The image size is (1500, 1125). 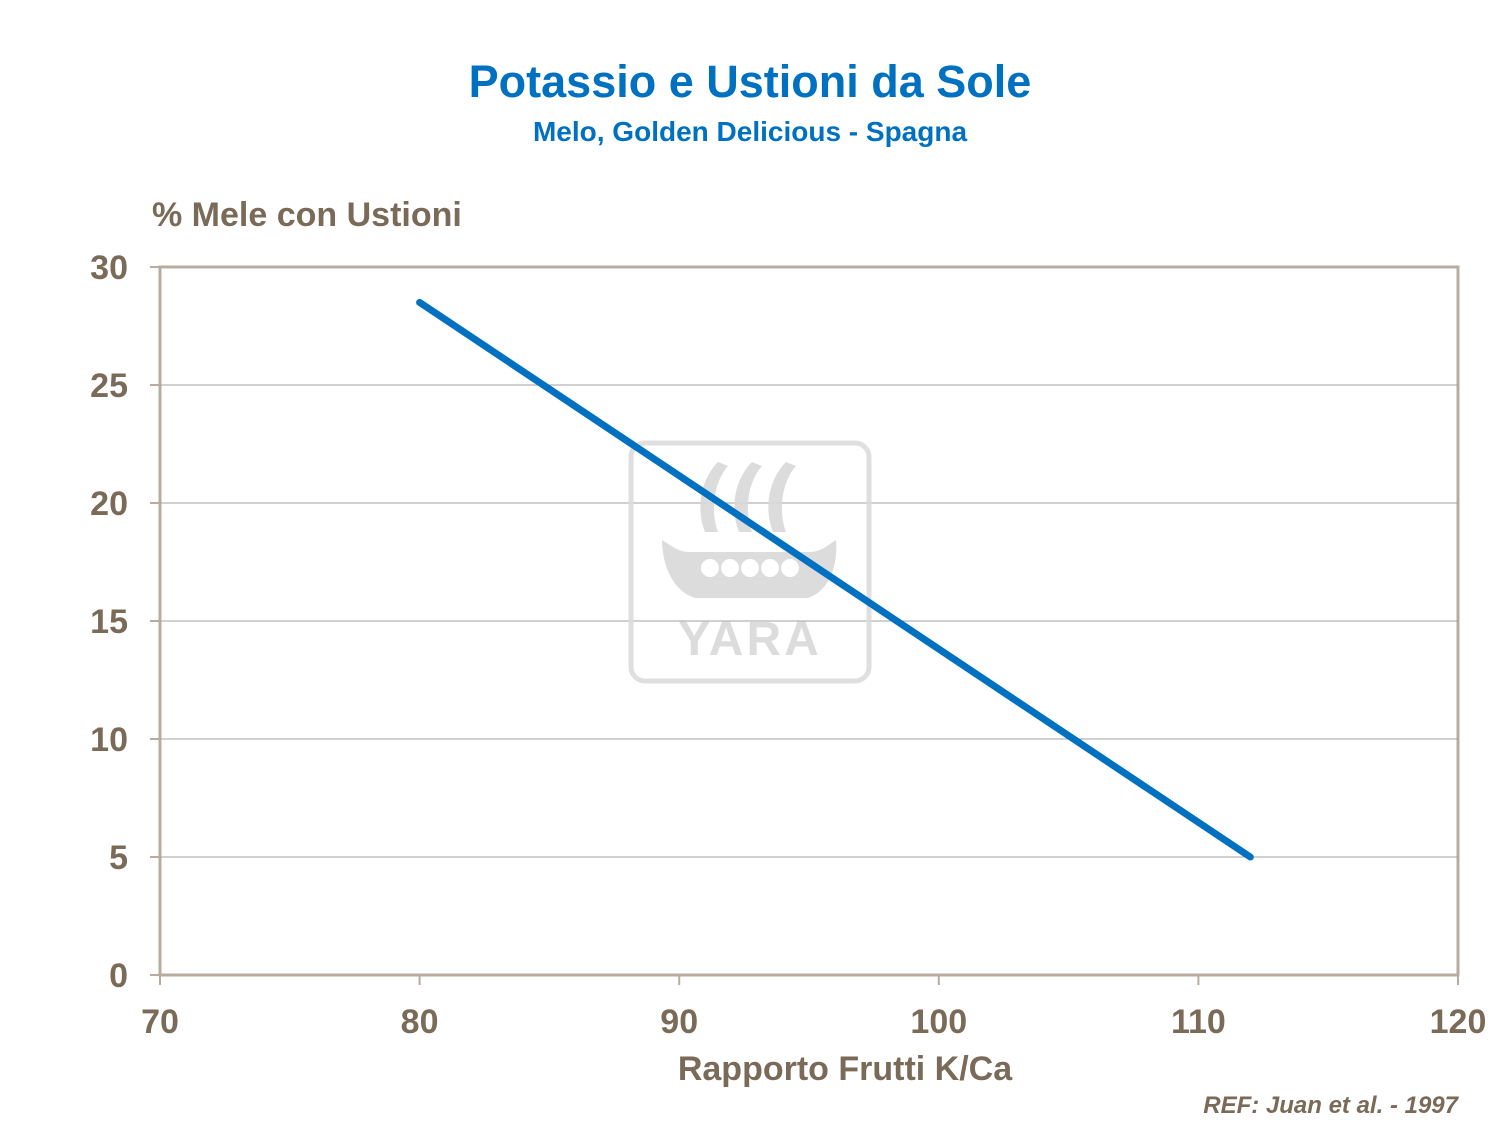 What do you see at coordinates (160, 1022) in the screenshot?
I see `x-tick-label: 70` at bounding box center [160, 1022].